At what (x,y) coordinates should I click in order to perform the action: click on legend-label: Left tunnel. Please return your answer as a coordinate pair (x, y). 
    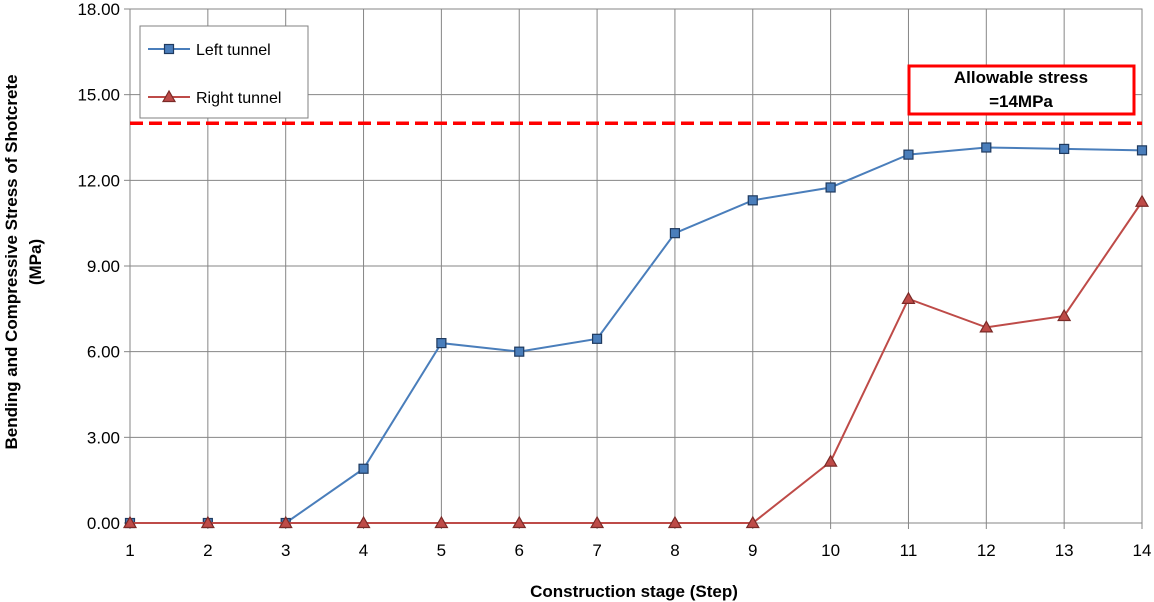
    Looking at the image, I should click on (233, 50).